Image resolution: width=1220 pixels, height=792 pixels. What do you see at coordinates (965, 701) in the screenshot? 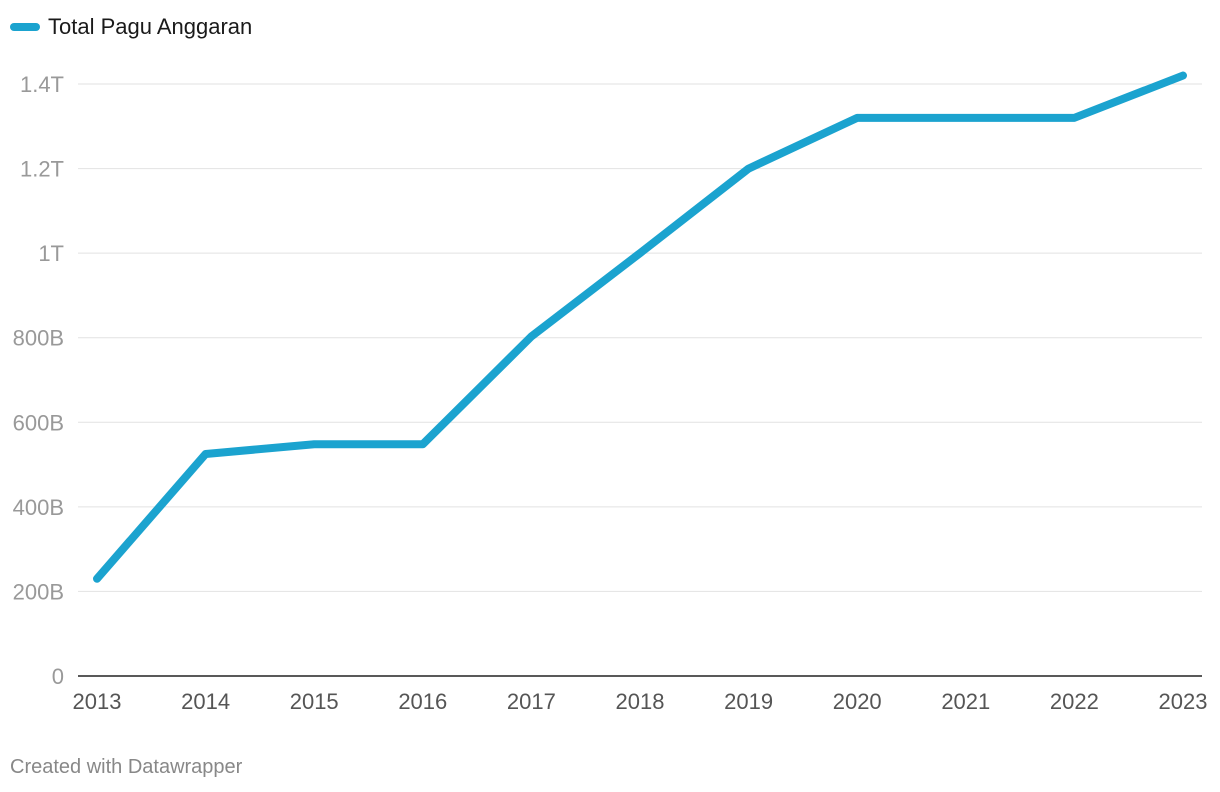
I see `x-tick-label: 2021` at bounding box center [965, 701].